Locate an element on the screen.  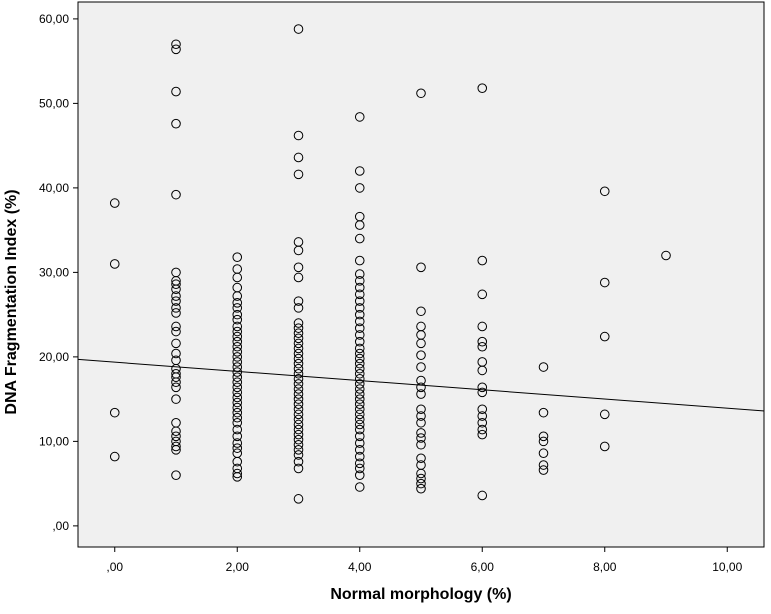
y-tick-label: 40,00 is located at coordinates (54, 188).